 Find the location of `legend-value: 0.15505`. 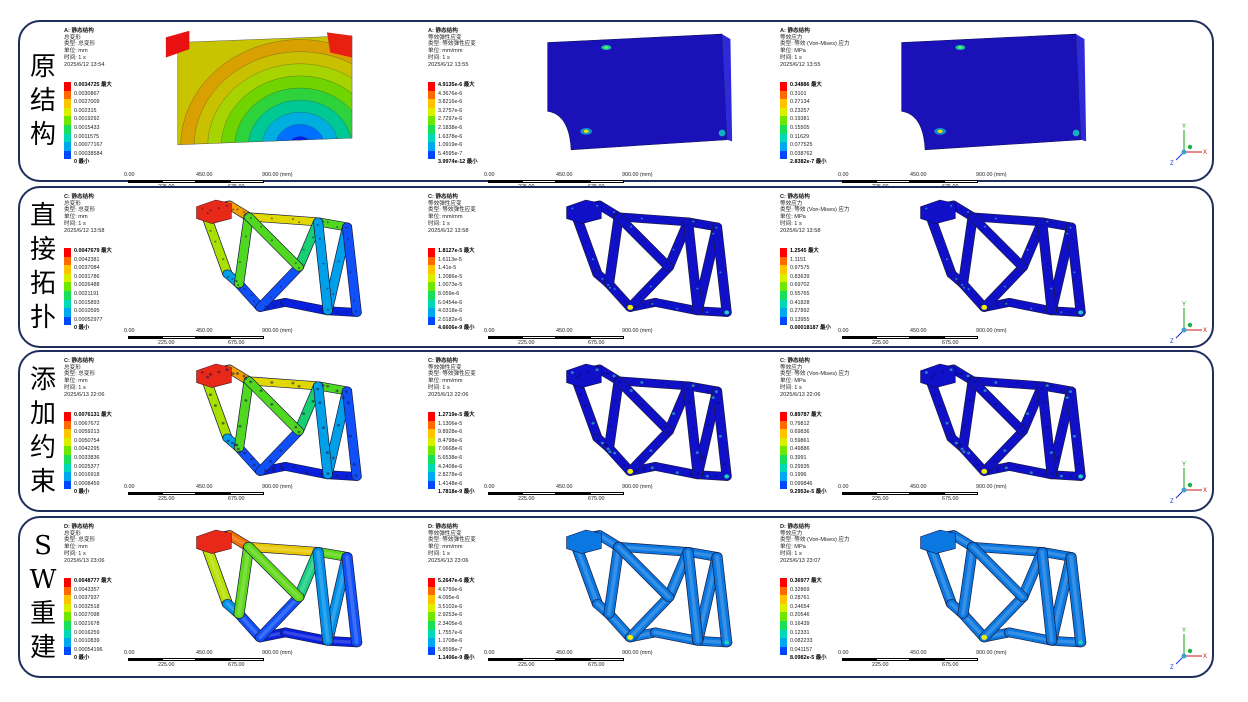

legend-value: 0.15505 is located at coordinates (800, 127).